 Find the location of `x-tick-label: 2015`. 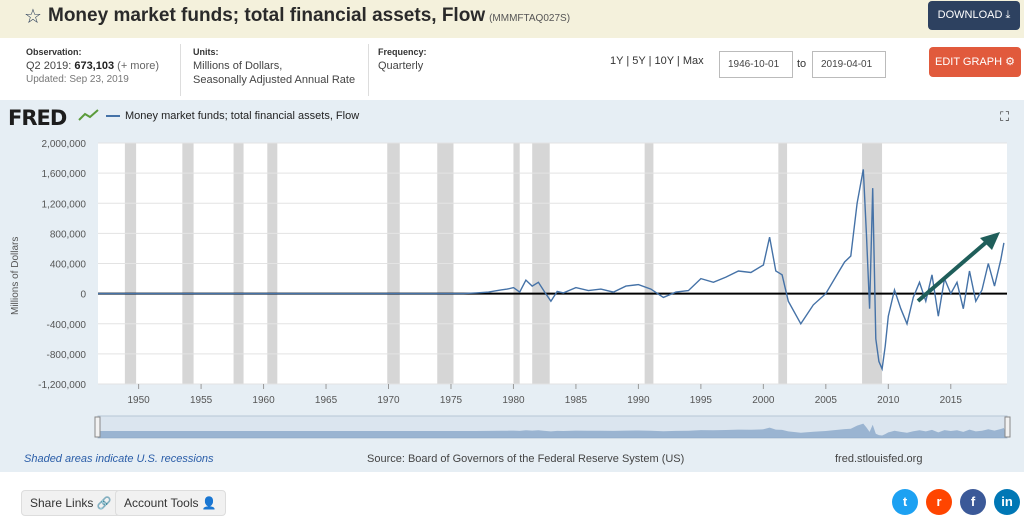

x-tick-label: 2015 is located at coordinates (951, 400).